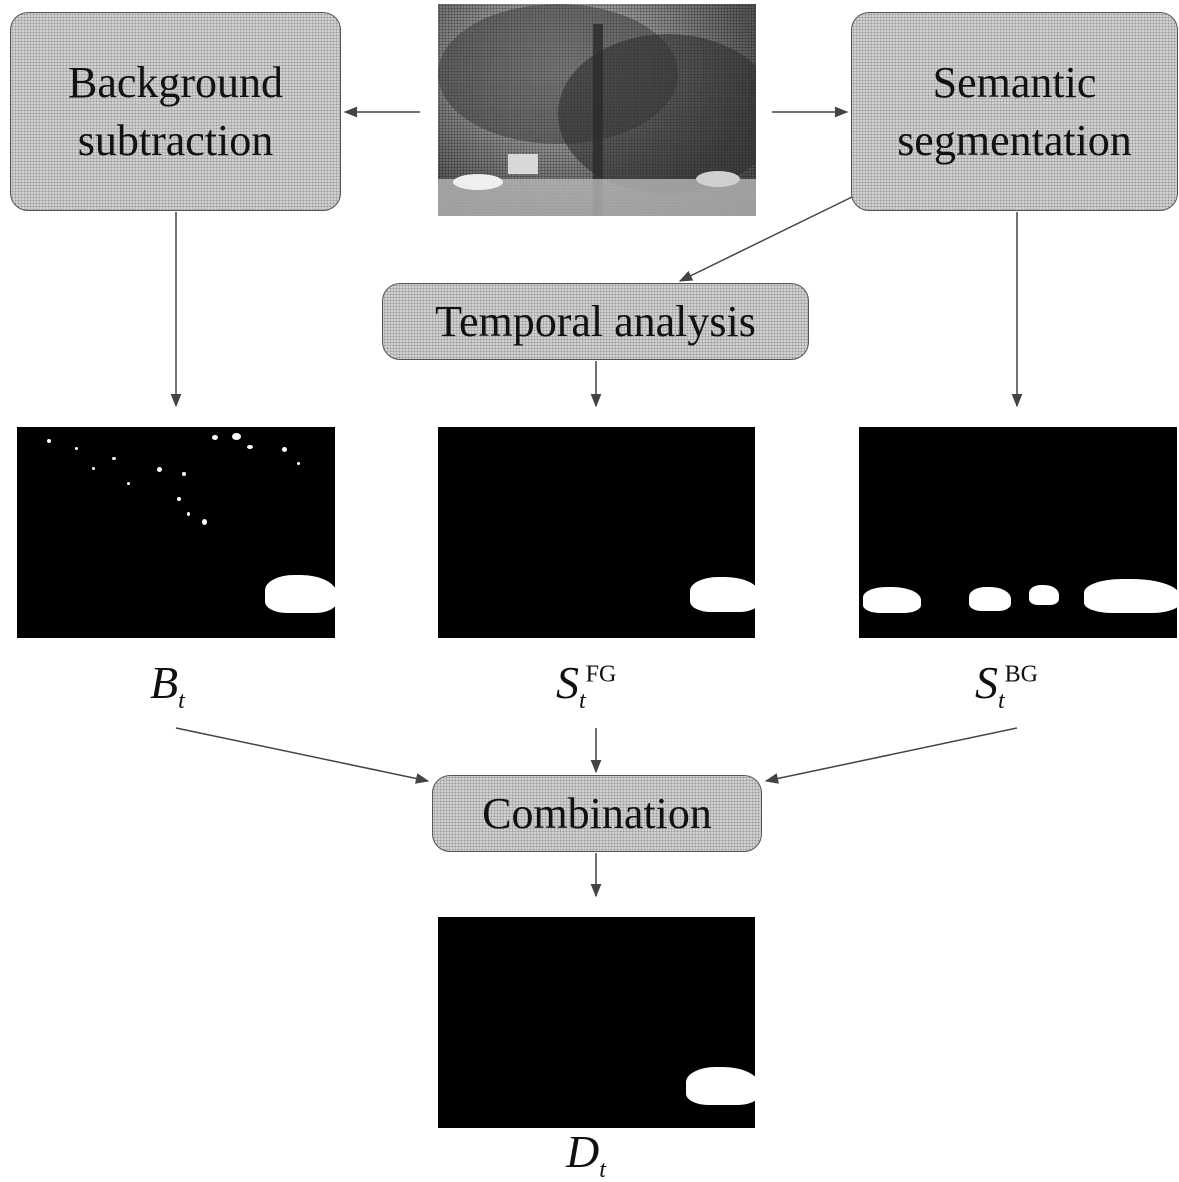 The image size is (1179, 1182). Describe the element at coordinates (302, 754) in the screenshot. I see `arrow-bt-to-combination` at that location.